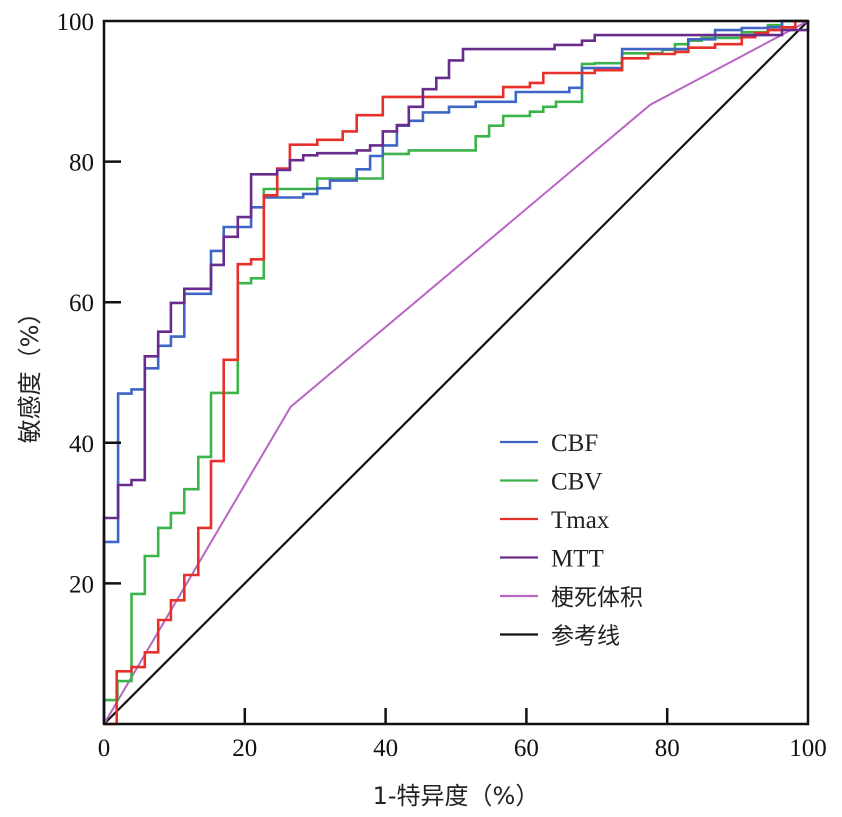 The width and height of the screenshot is (842, 817). What do you see at coordinates (462, 735) in the screenshot?
I see `x-ticks: 0 20 40 60 80 100` at bounding box center [462, 735].